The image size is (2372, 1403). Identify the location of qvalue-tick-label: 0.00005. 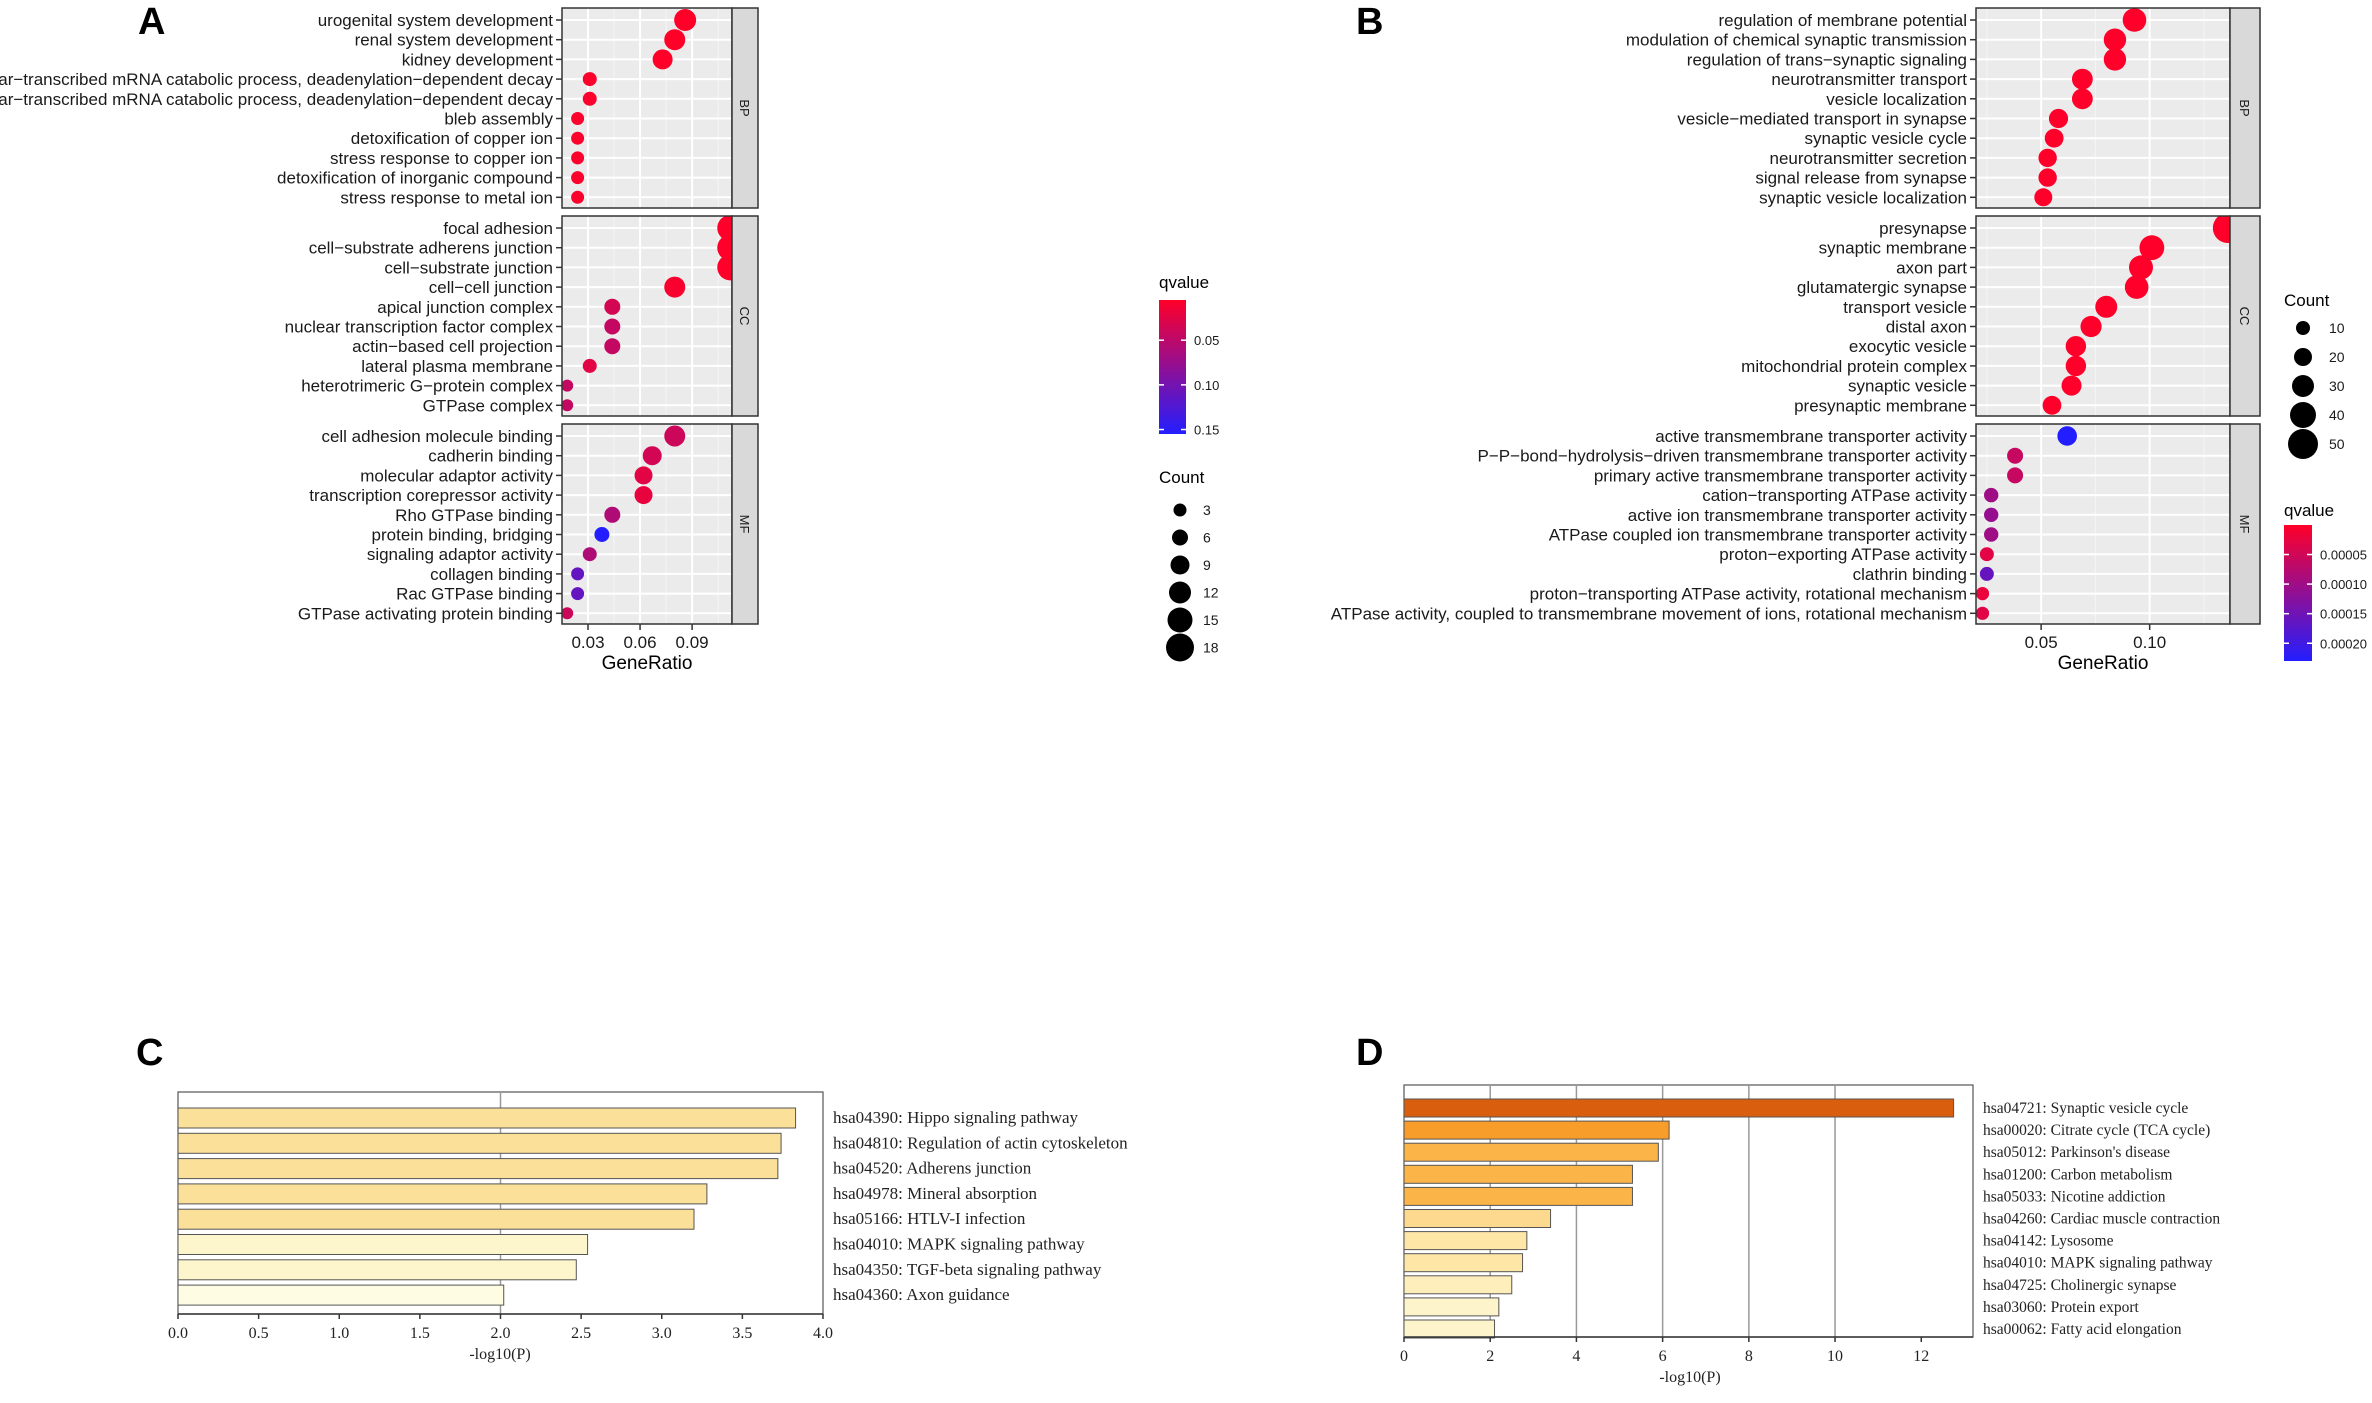
(2343, 555).